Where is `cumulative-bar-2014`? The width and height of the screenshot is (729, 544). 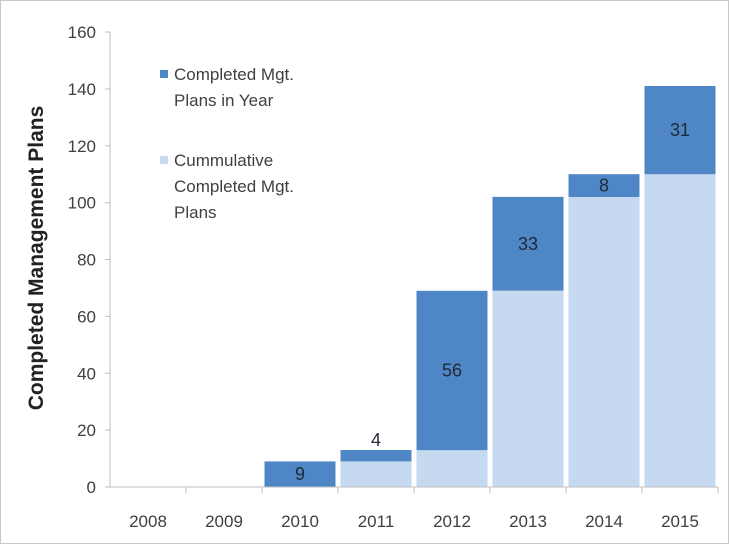
cumulative-bar-2014 is located at coordinates (604, 341).